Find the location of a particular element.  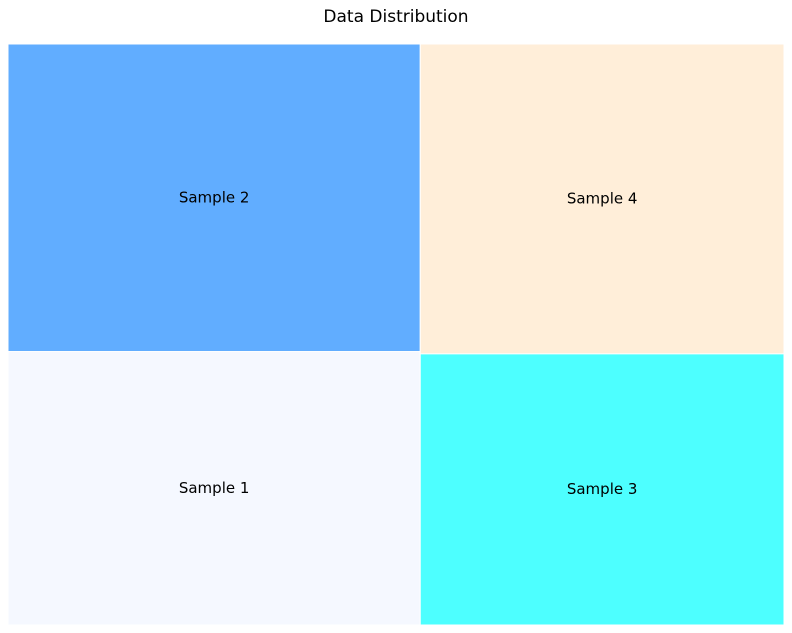

tile-label-sample-3: Sample 3 is located at coordinates (602, 489).